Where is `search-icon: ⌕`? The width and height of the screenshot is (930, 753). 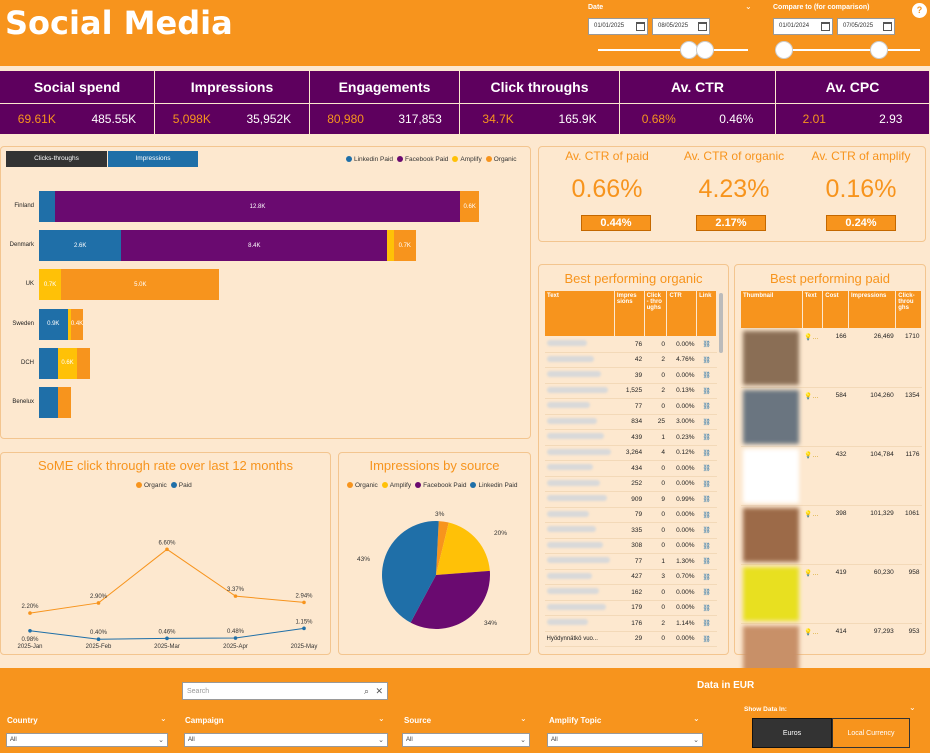 search-icon: ⌕ is located at coordinates (366, 691).